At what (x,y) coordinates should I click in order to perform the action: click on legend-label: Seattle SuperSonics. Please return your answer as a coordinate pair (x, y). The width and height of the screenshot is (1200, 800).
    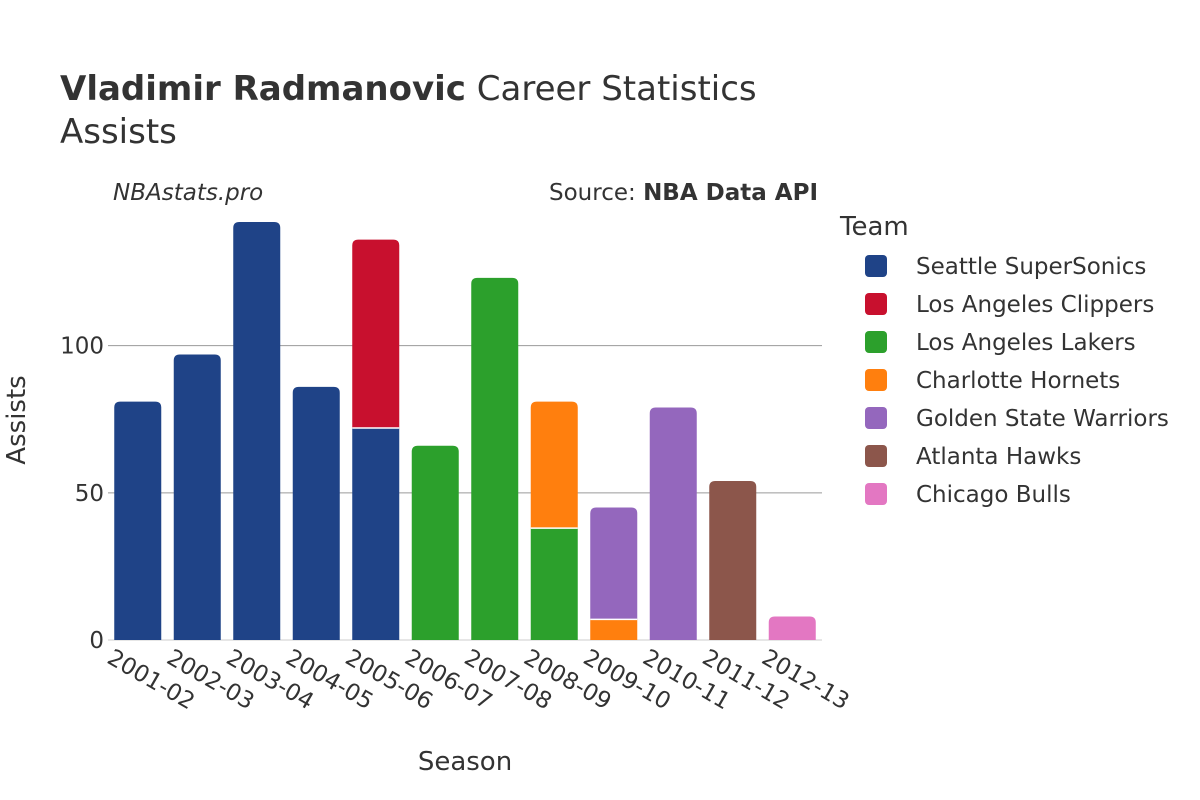
    Looking at the image, I should click on (1031, 267).